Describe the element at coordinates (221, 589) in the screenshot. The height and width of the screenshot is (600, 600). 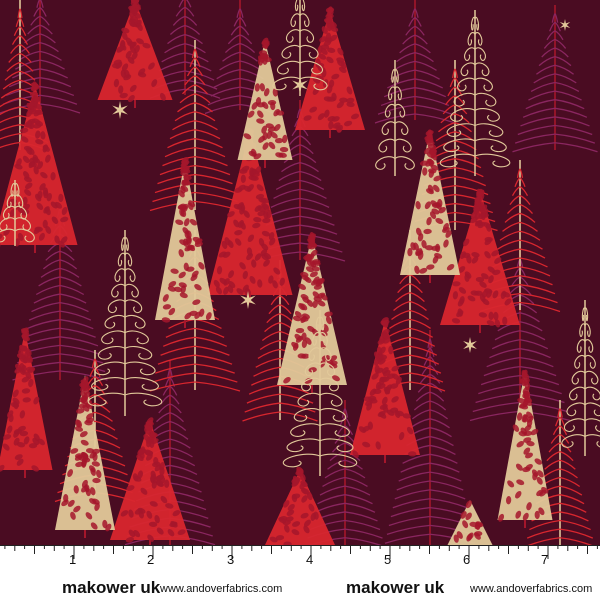
I see `website-left: www.andoverfabrics.com` at that location.